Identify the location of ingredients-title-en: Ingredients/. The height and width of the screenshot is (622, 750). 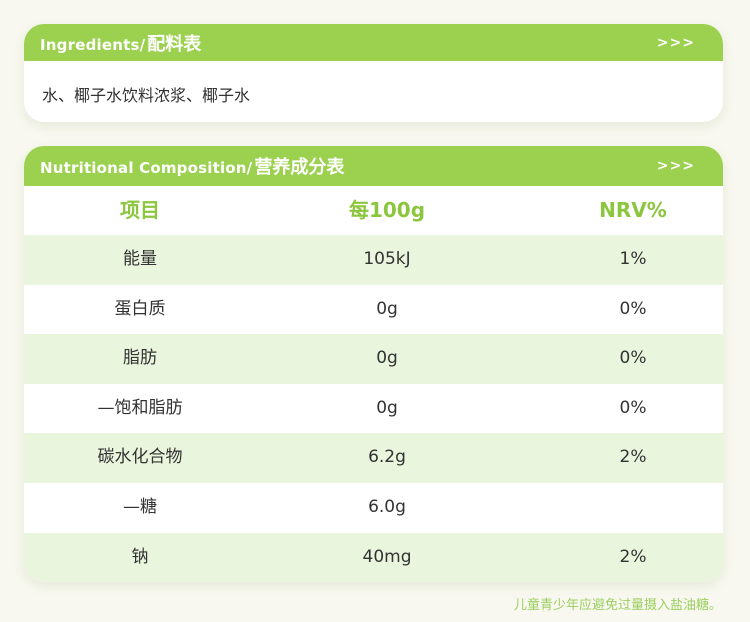
(93, 44).